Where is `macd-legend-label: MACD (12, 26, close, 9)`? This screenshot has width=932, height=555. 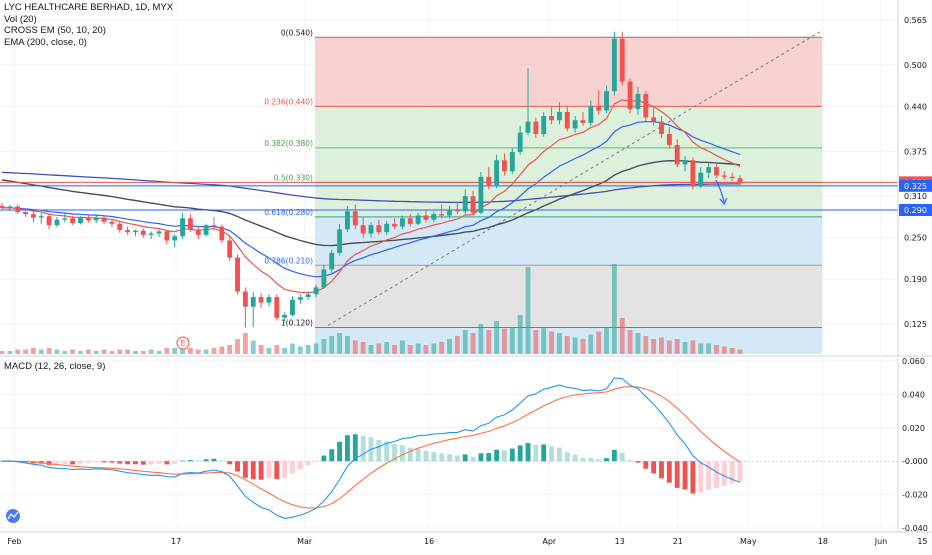 macd-legend-label: MACD (12, 26, close, 9) is located at coordinates (55, 366).